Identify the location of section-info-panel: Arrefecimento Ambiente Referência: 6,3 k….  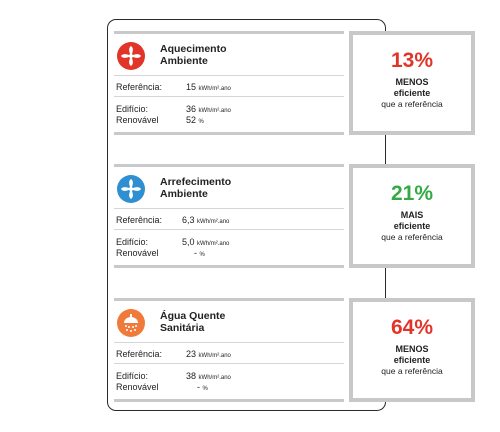
(229, 216).